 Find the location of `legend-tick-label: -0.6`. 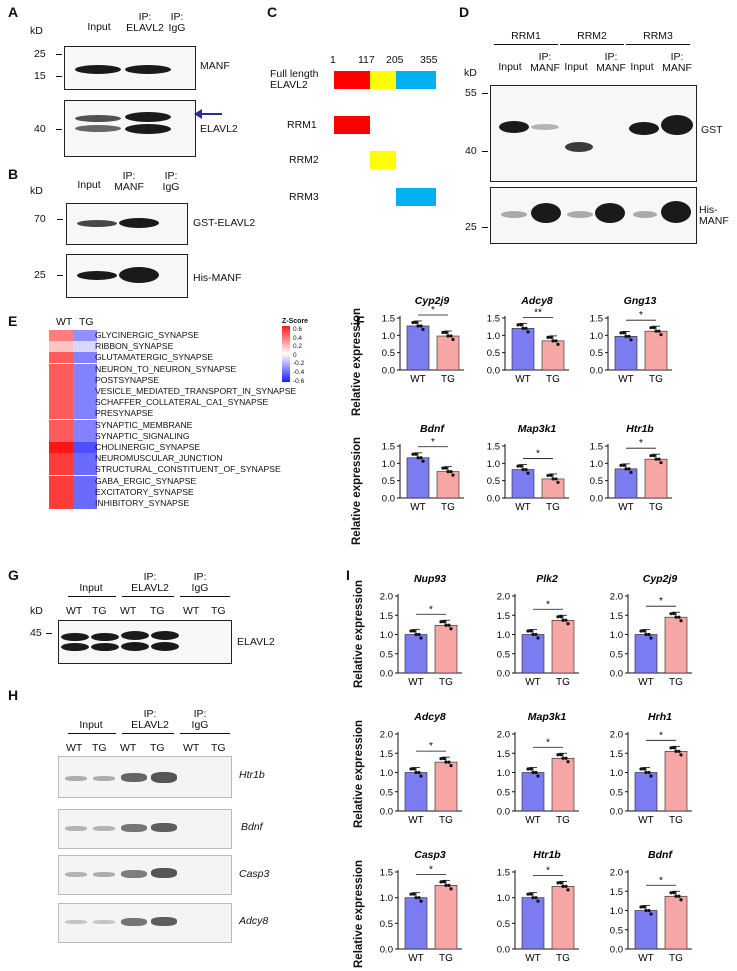

legend-tick-label: -0.6 is located at coordinates (299, 381).